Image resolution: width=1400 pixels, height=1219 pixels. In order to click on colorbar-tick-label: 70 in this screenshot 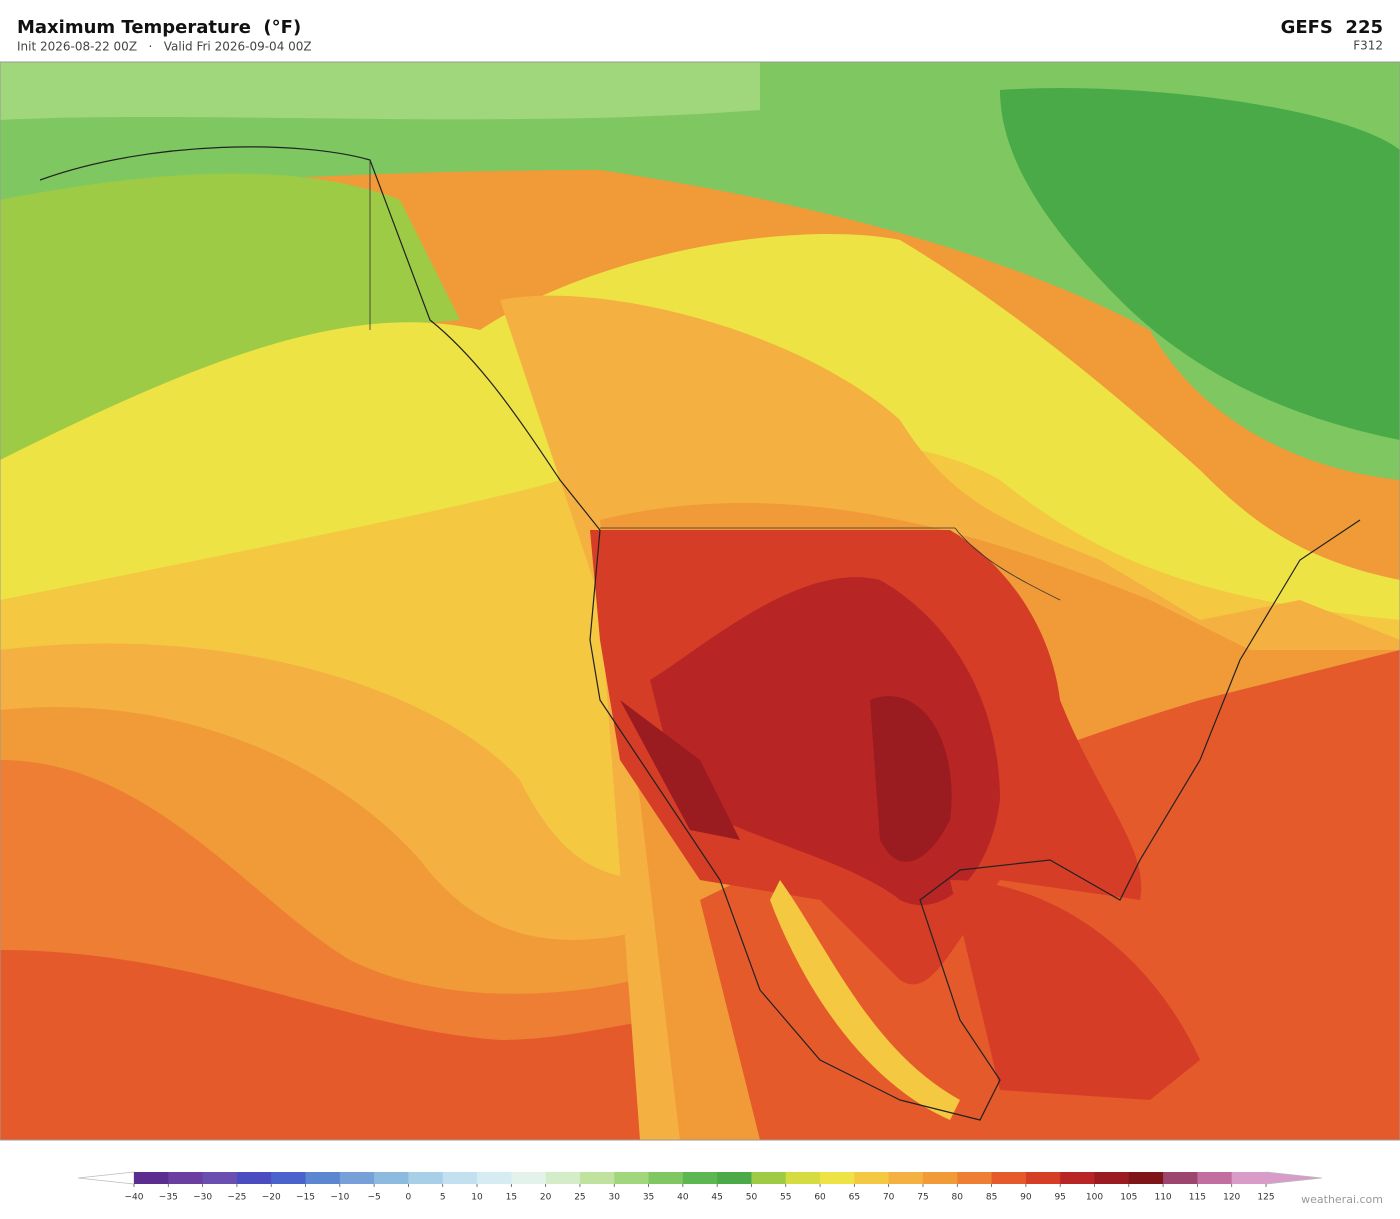, I will do `click(889, 1198)`.